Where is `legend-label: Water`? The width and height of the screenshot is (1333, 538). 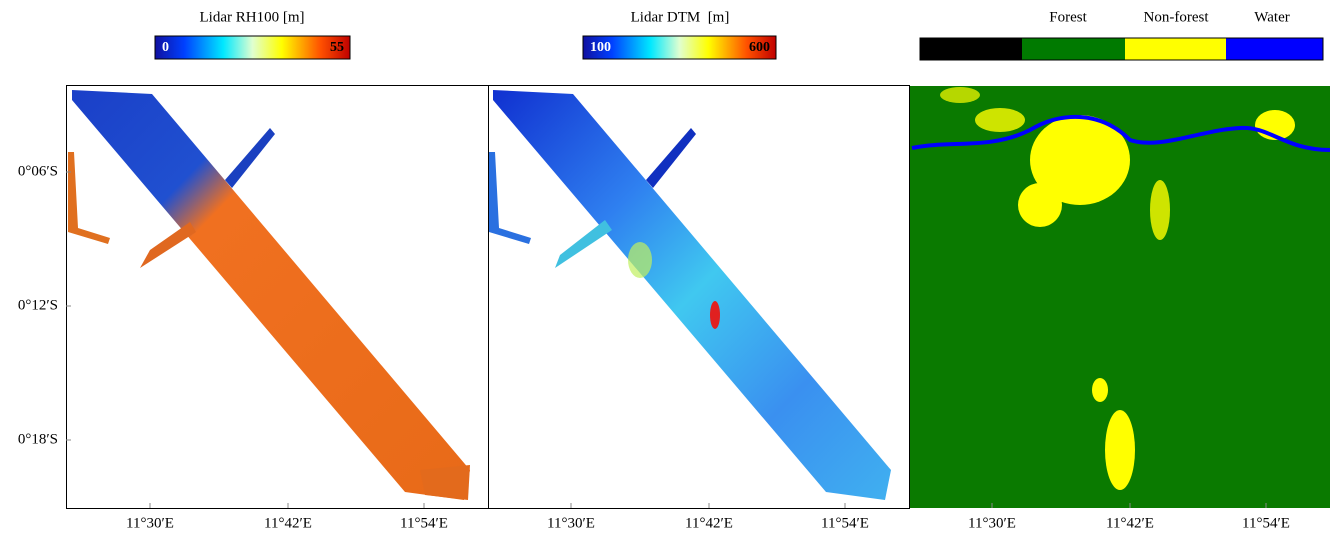 legend-label: Water is located at coordinates (1271, 17).